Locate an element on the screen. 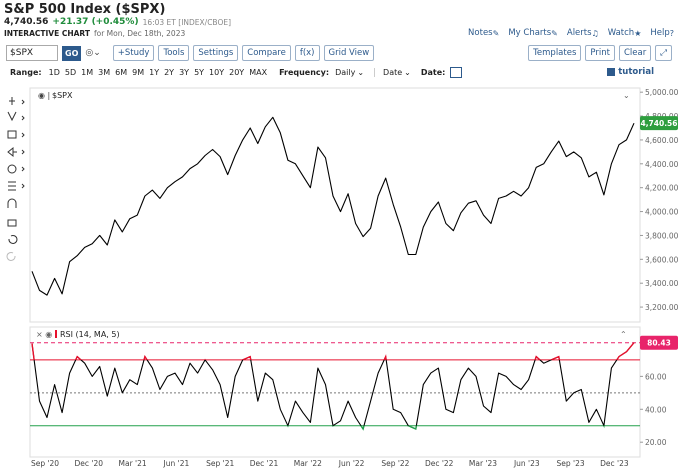 The height and width of the screenshot is (470, 680). y-tick-label: 3,400.00 is located at coordinates (662, 283).